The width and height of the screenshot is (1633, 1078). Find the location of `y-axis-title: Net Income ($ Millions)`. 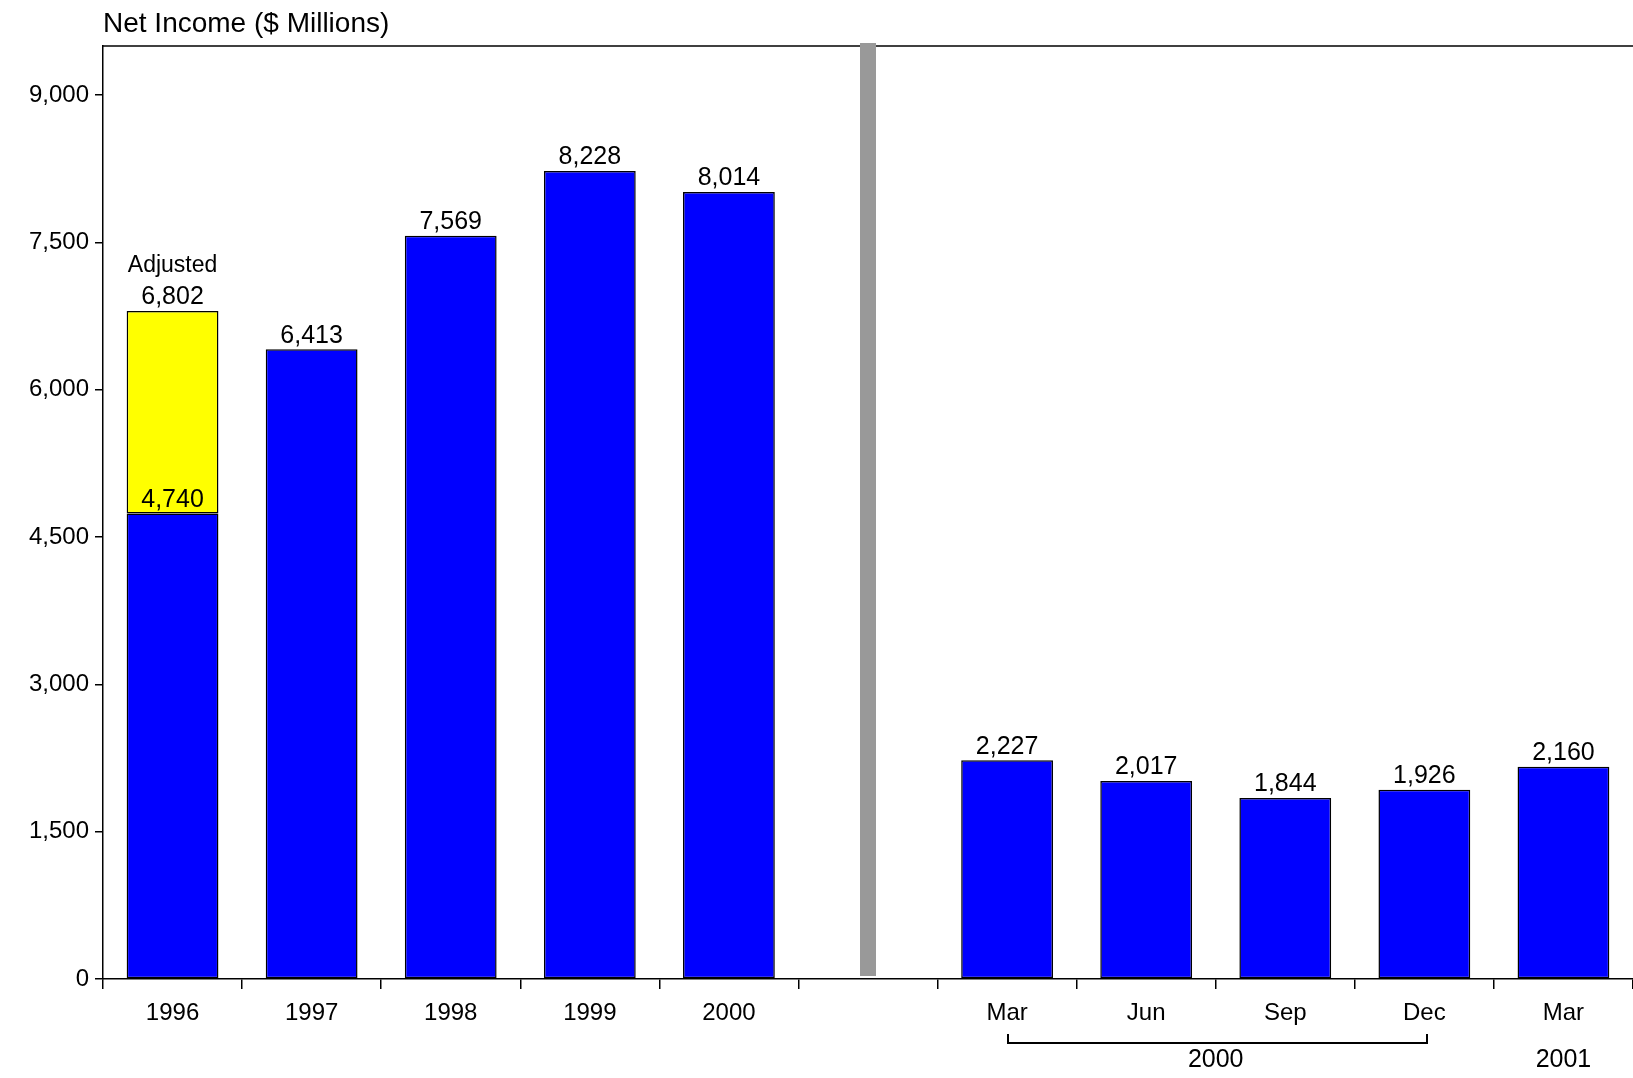

y-axis-title: Net Income ($ Millions) is located at coordinates (246, 22).